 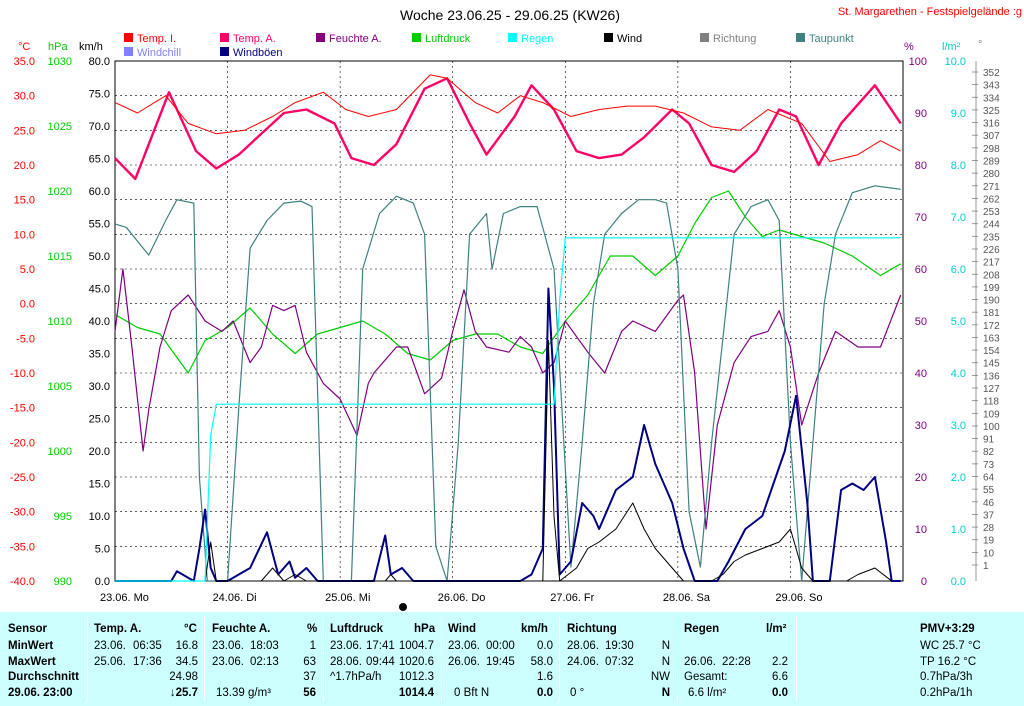 I want to click on rain-max-date: 26.06., so click(x=700, y=662).